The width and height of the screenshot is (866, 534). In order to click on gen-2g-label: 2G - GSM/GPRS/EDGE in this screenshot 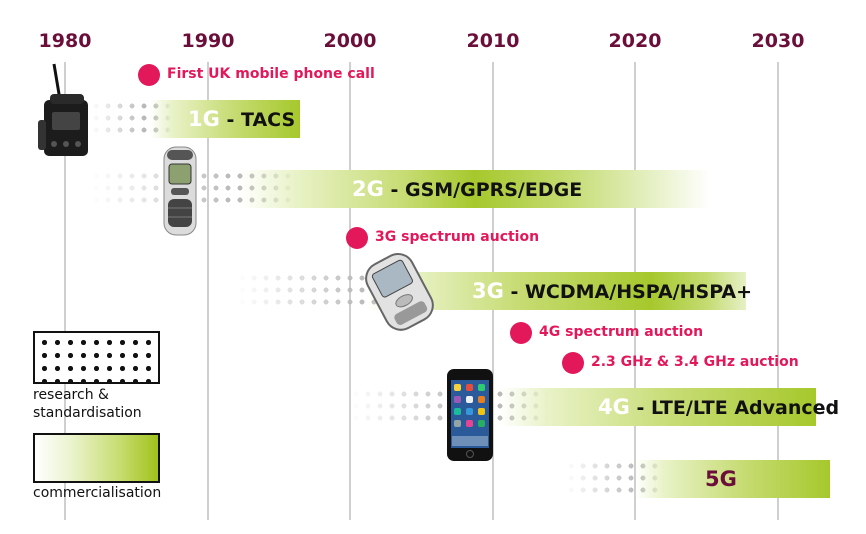, I will do `click(467, 189)`.